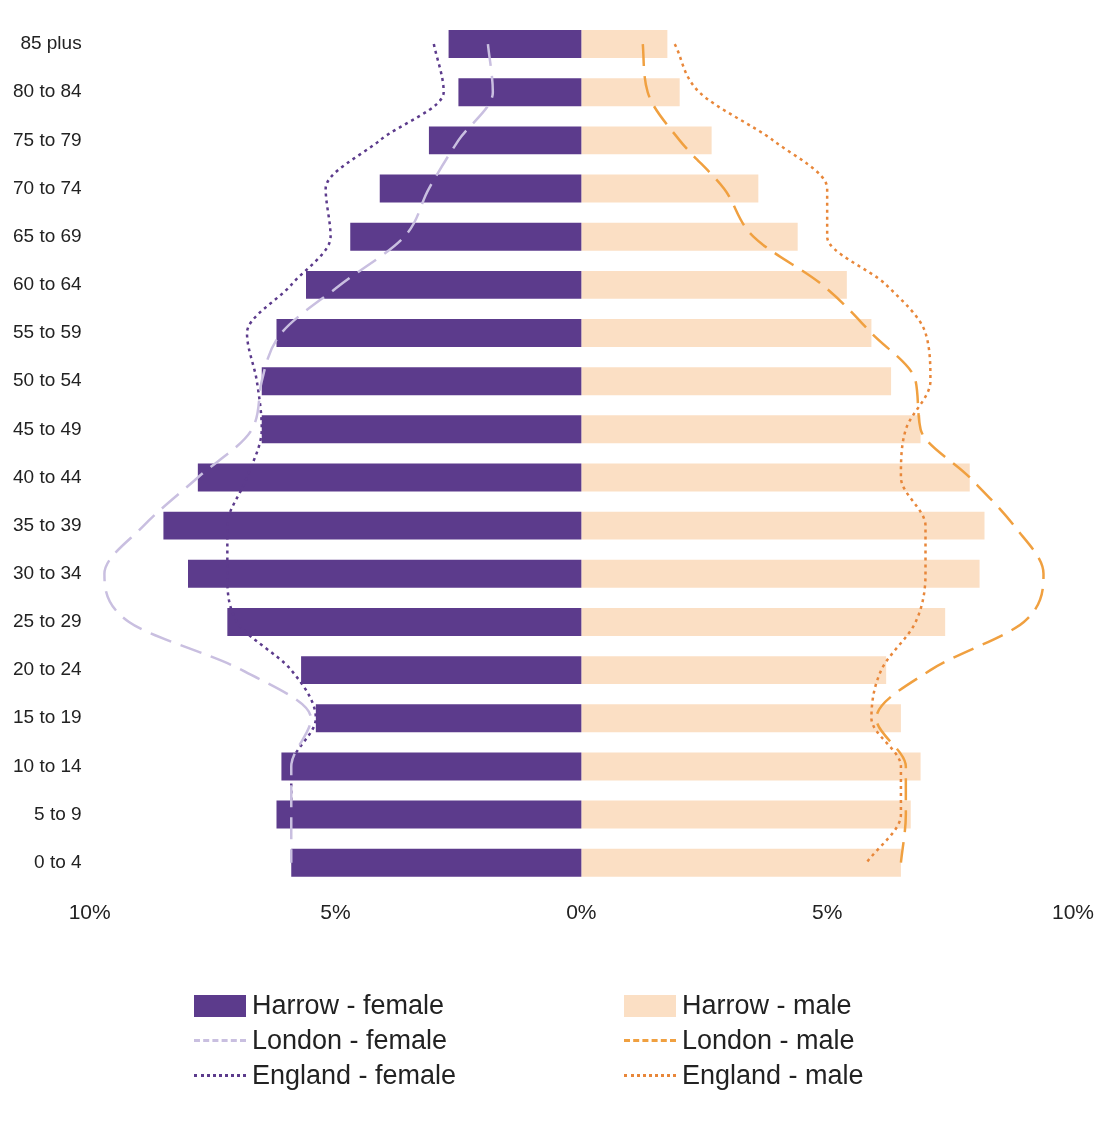 The width and height of the screenshot is (1118, 1140). I want to click on y-tick-label: 25 to 29, so click(47, 621).